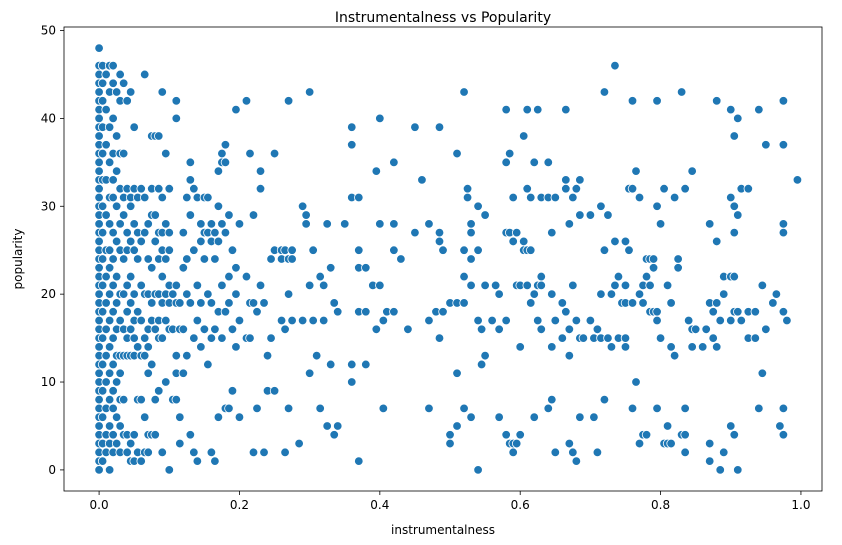  Describe the element at coordinates (48, 382) in the screenshot. I see `y-tick-label: 10` at that location.